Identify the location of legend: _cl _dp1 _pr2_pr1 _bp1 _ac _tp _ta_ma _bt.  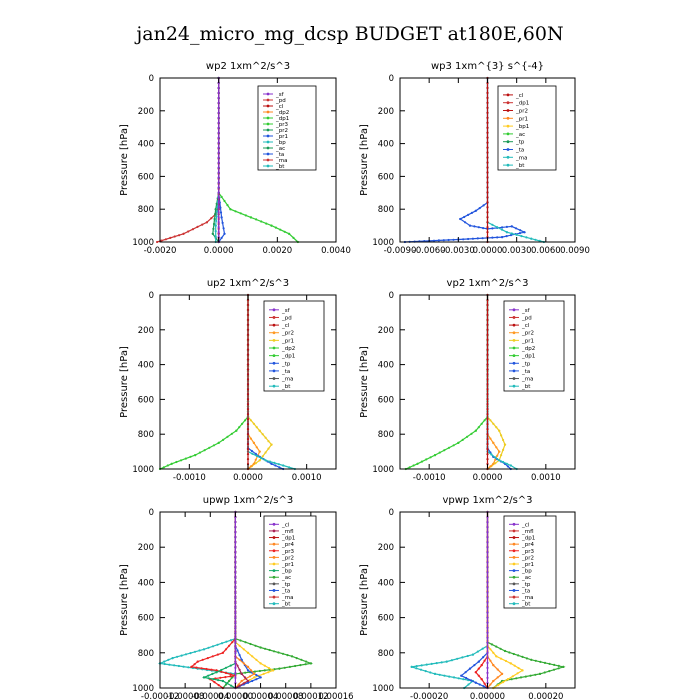
(527, 128).